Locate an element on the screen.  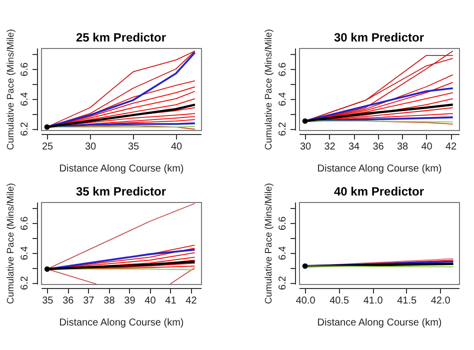
x-tick-label: 39 is located at coordinates (130, 301).